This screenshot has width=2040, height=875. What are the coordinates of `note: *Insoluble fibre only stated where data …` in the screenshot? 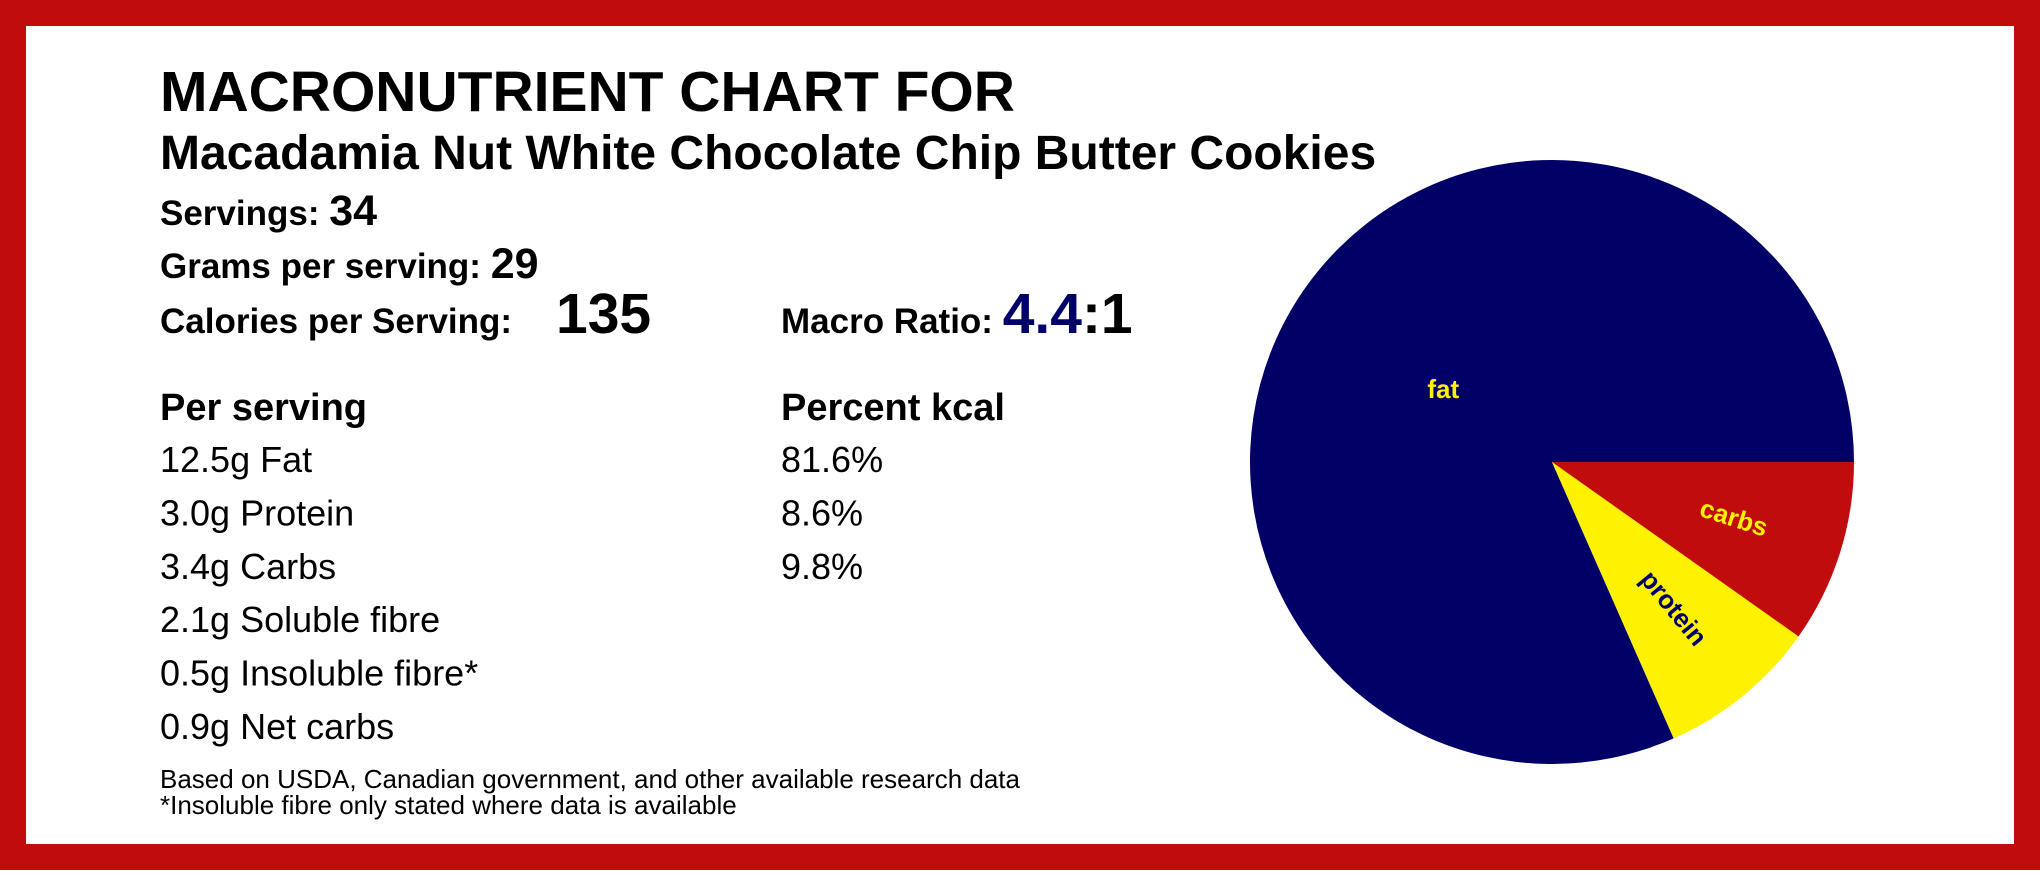 It's located at (448, 805).